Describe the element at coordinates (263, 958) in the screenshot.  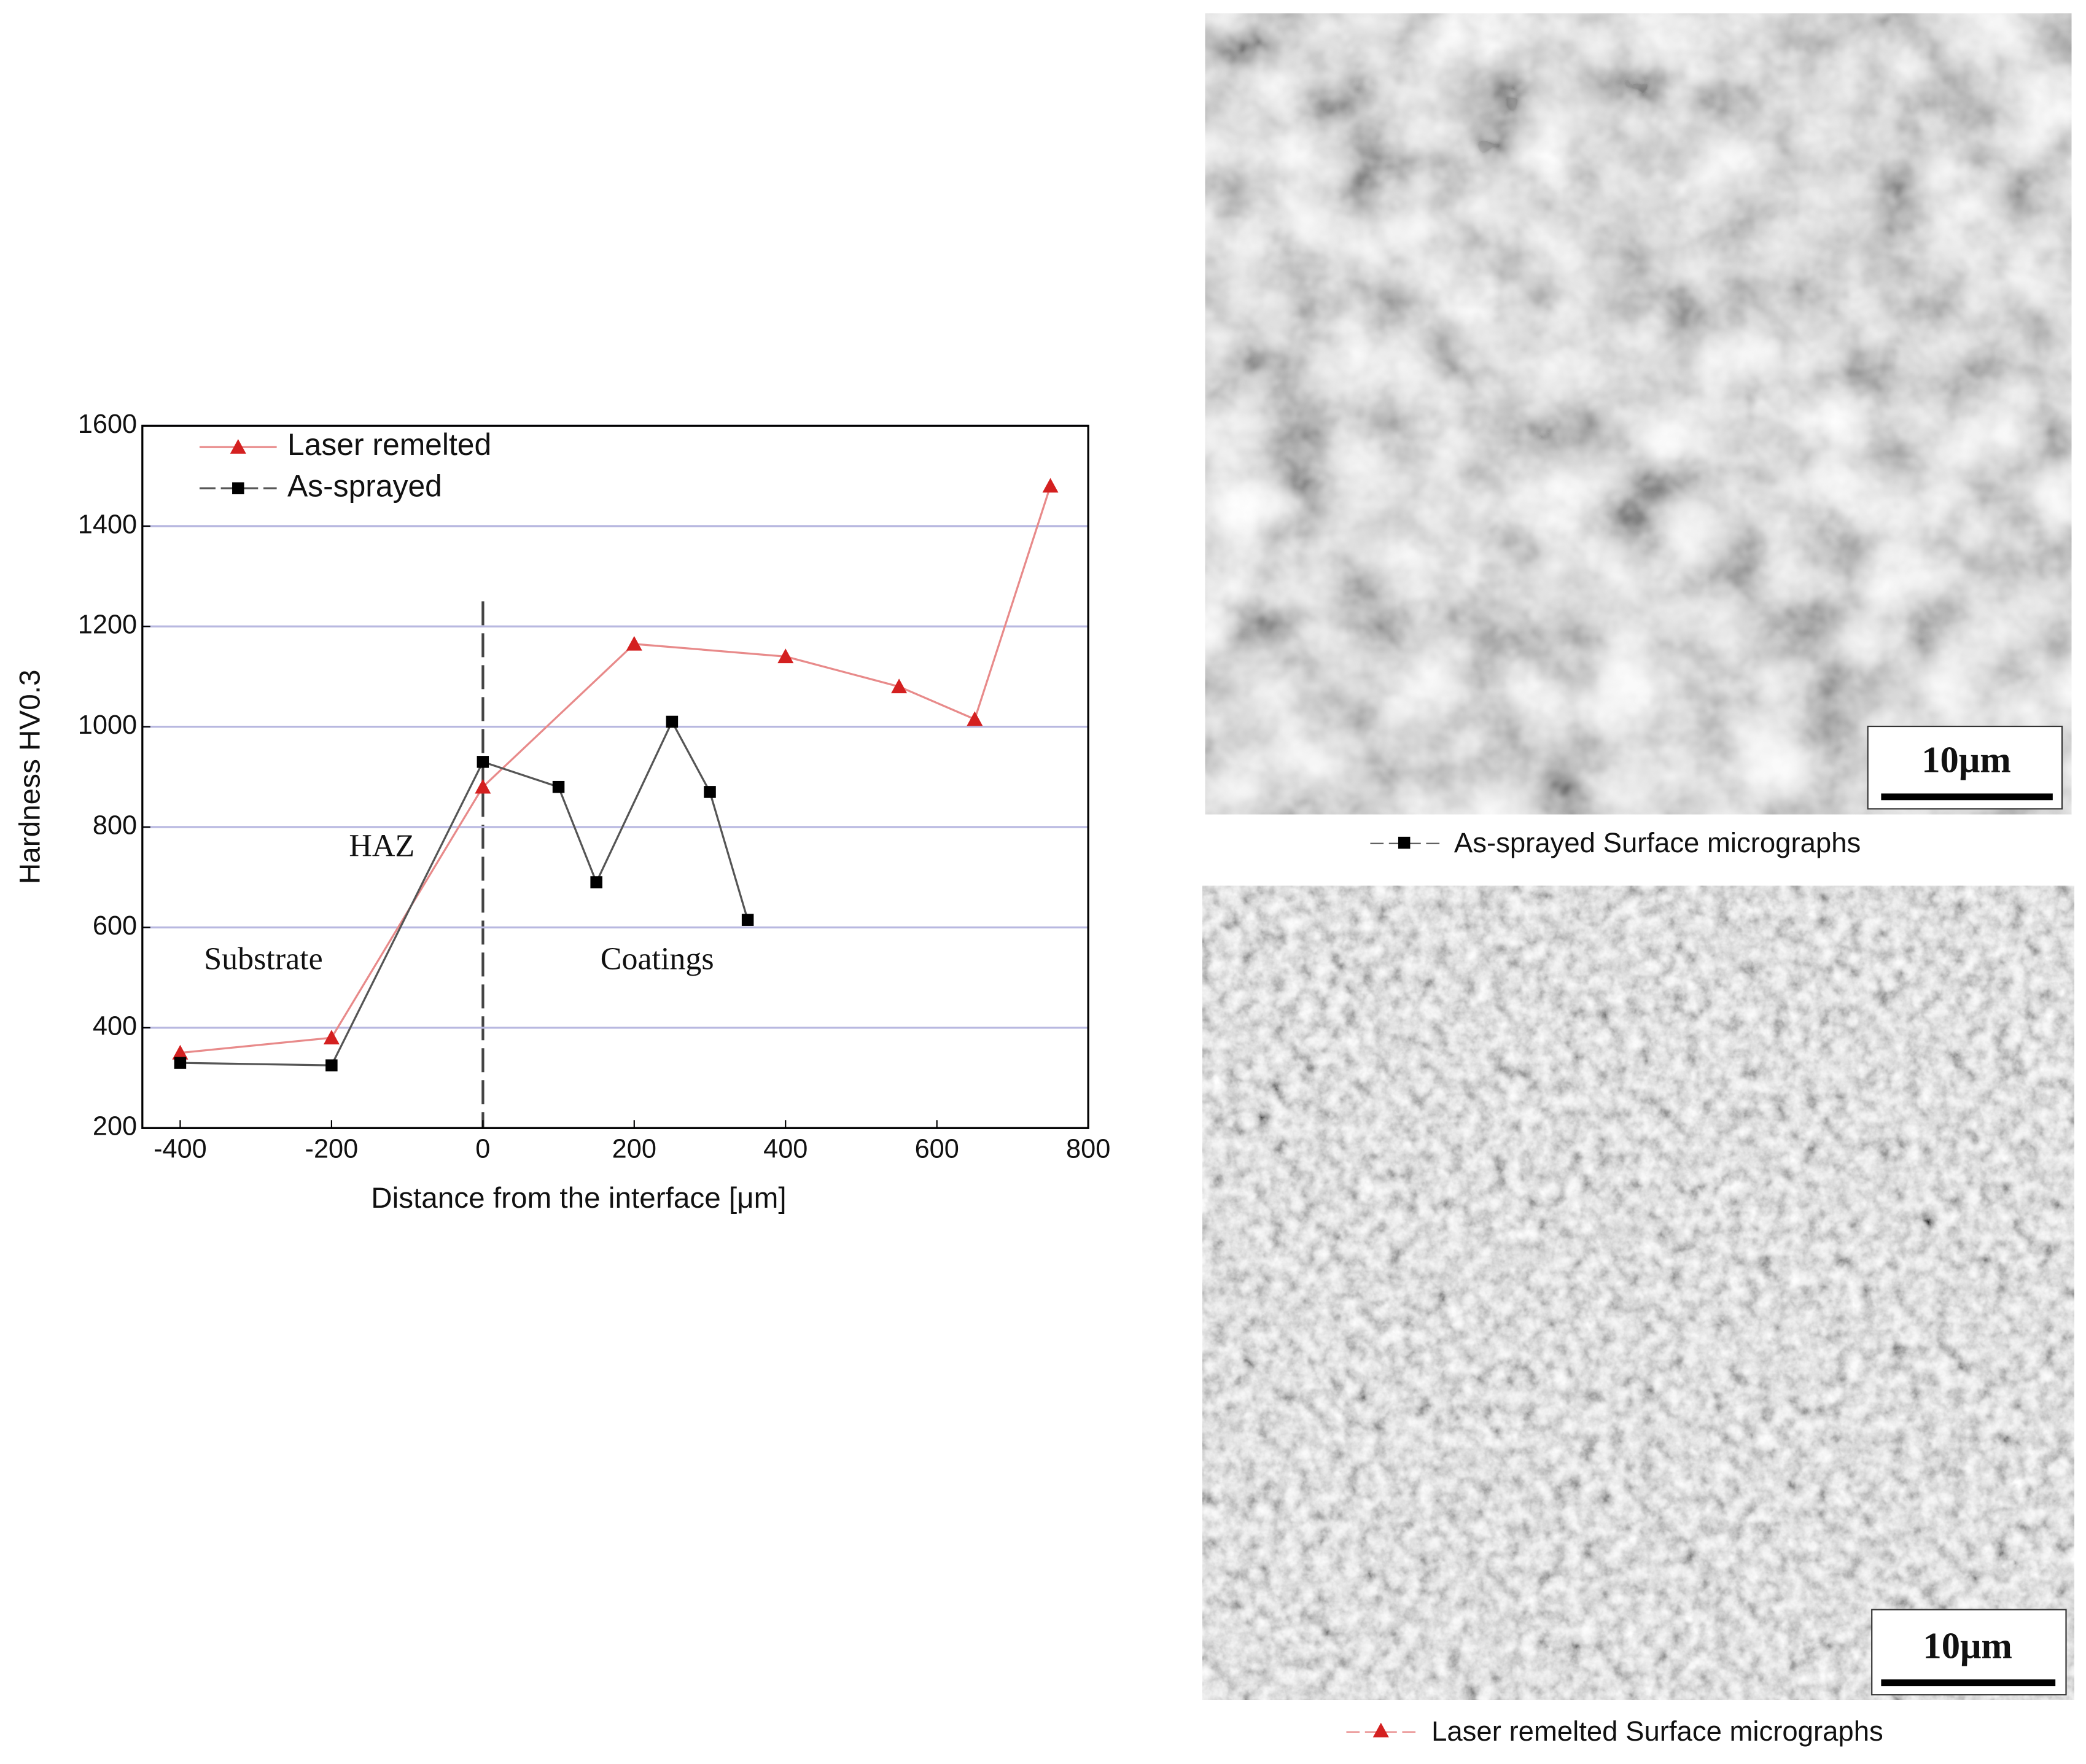
I see `annotation: Substrate` at that location.